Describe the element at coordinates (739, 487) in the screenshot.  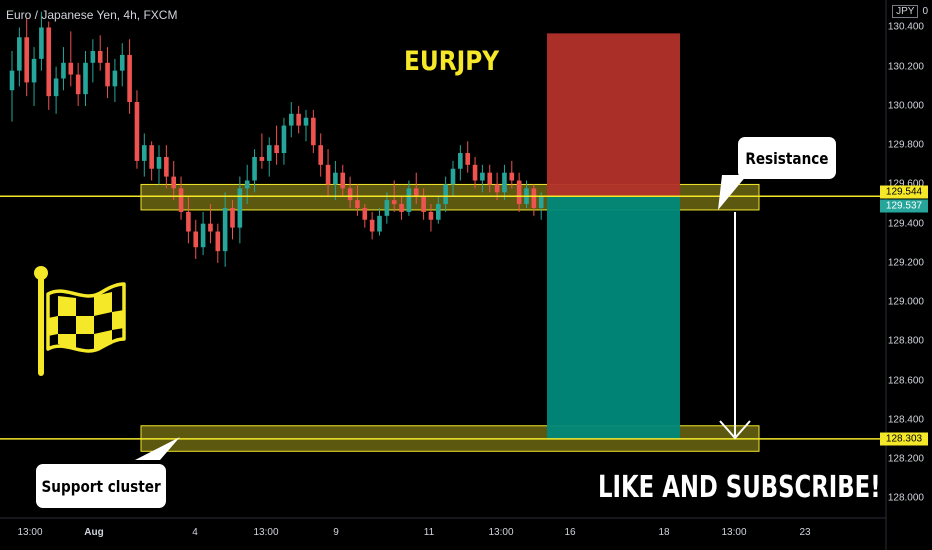
I see `subscribe-banner: LIKE AND SUBSCRIBE!` at that location.